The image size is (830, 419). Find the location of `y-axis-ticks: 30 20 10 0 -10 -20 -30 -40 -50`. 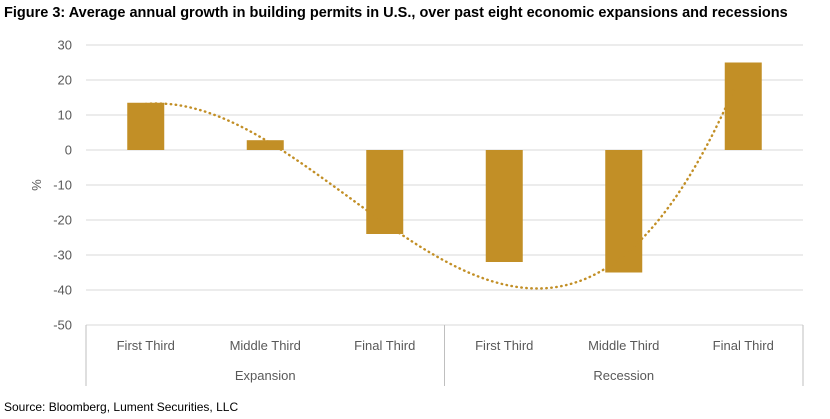

y-axis-ticks: 30 20 10 0 -10 -20 -30 -40 -50 is located at coordinates (62, 185).